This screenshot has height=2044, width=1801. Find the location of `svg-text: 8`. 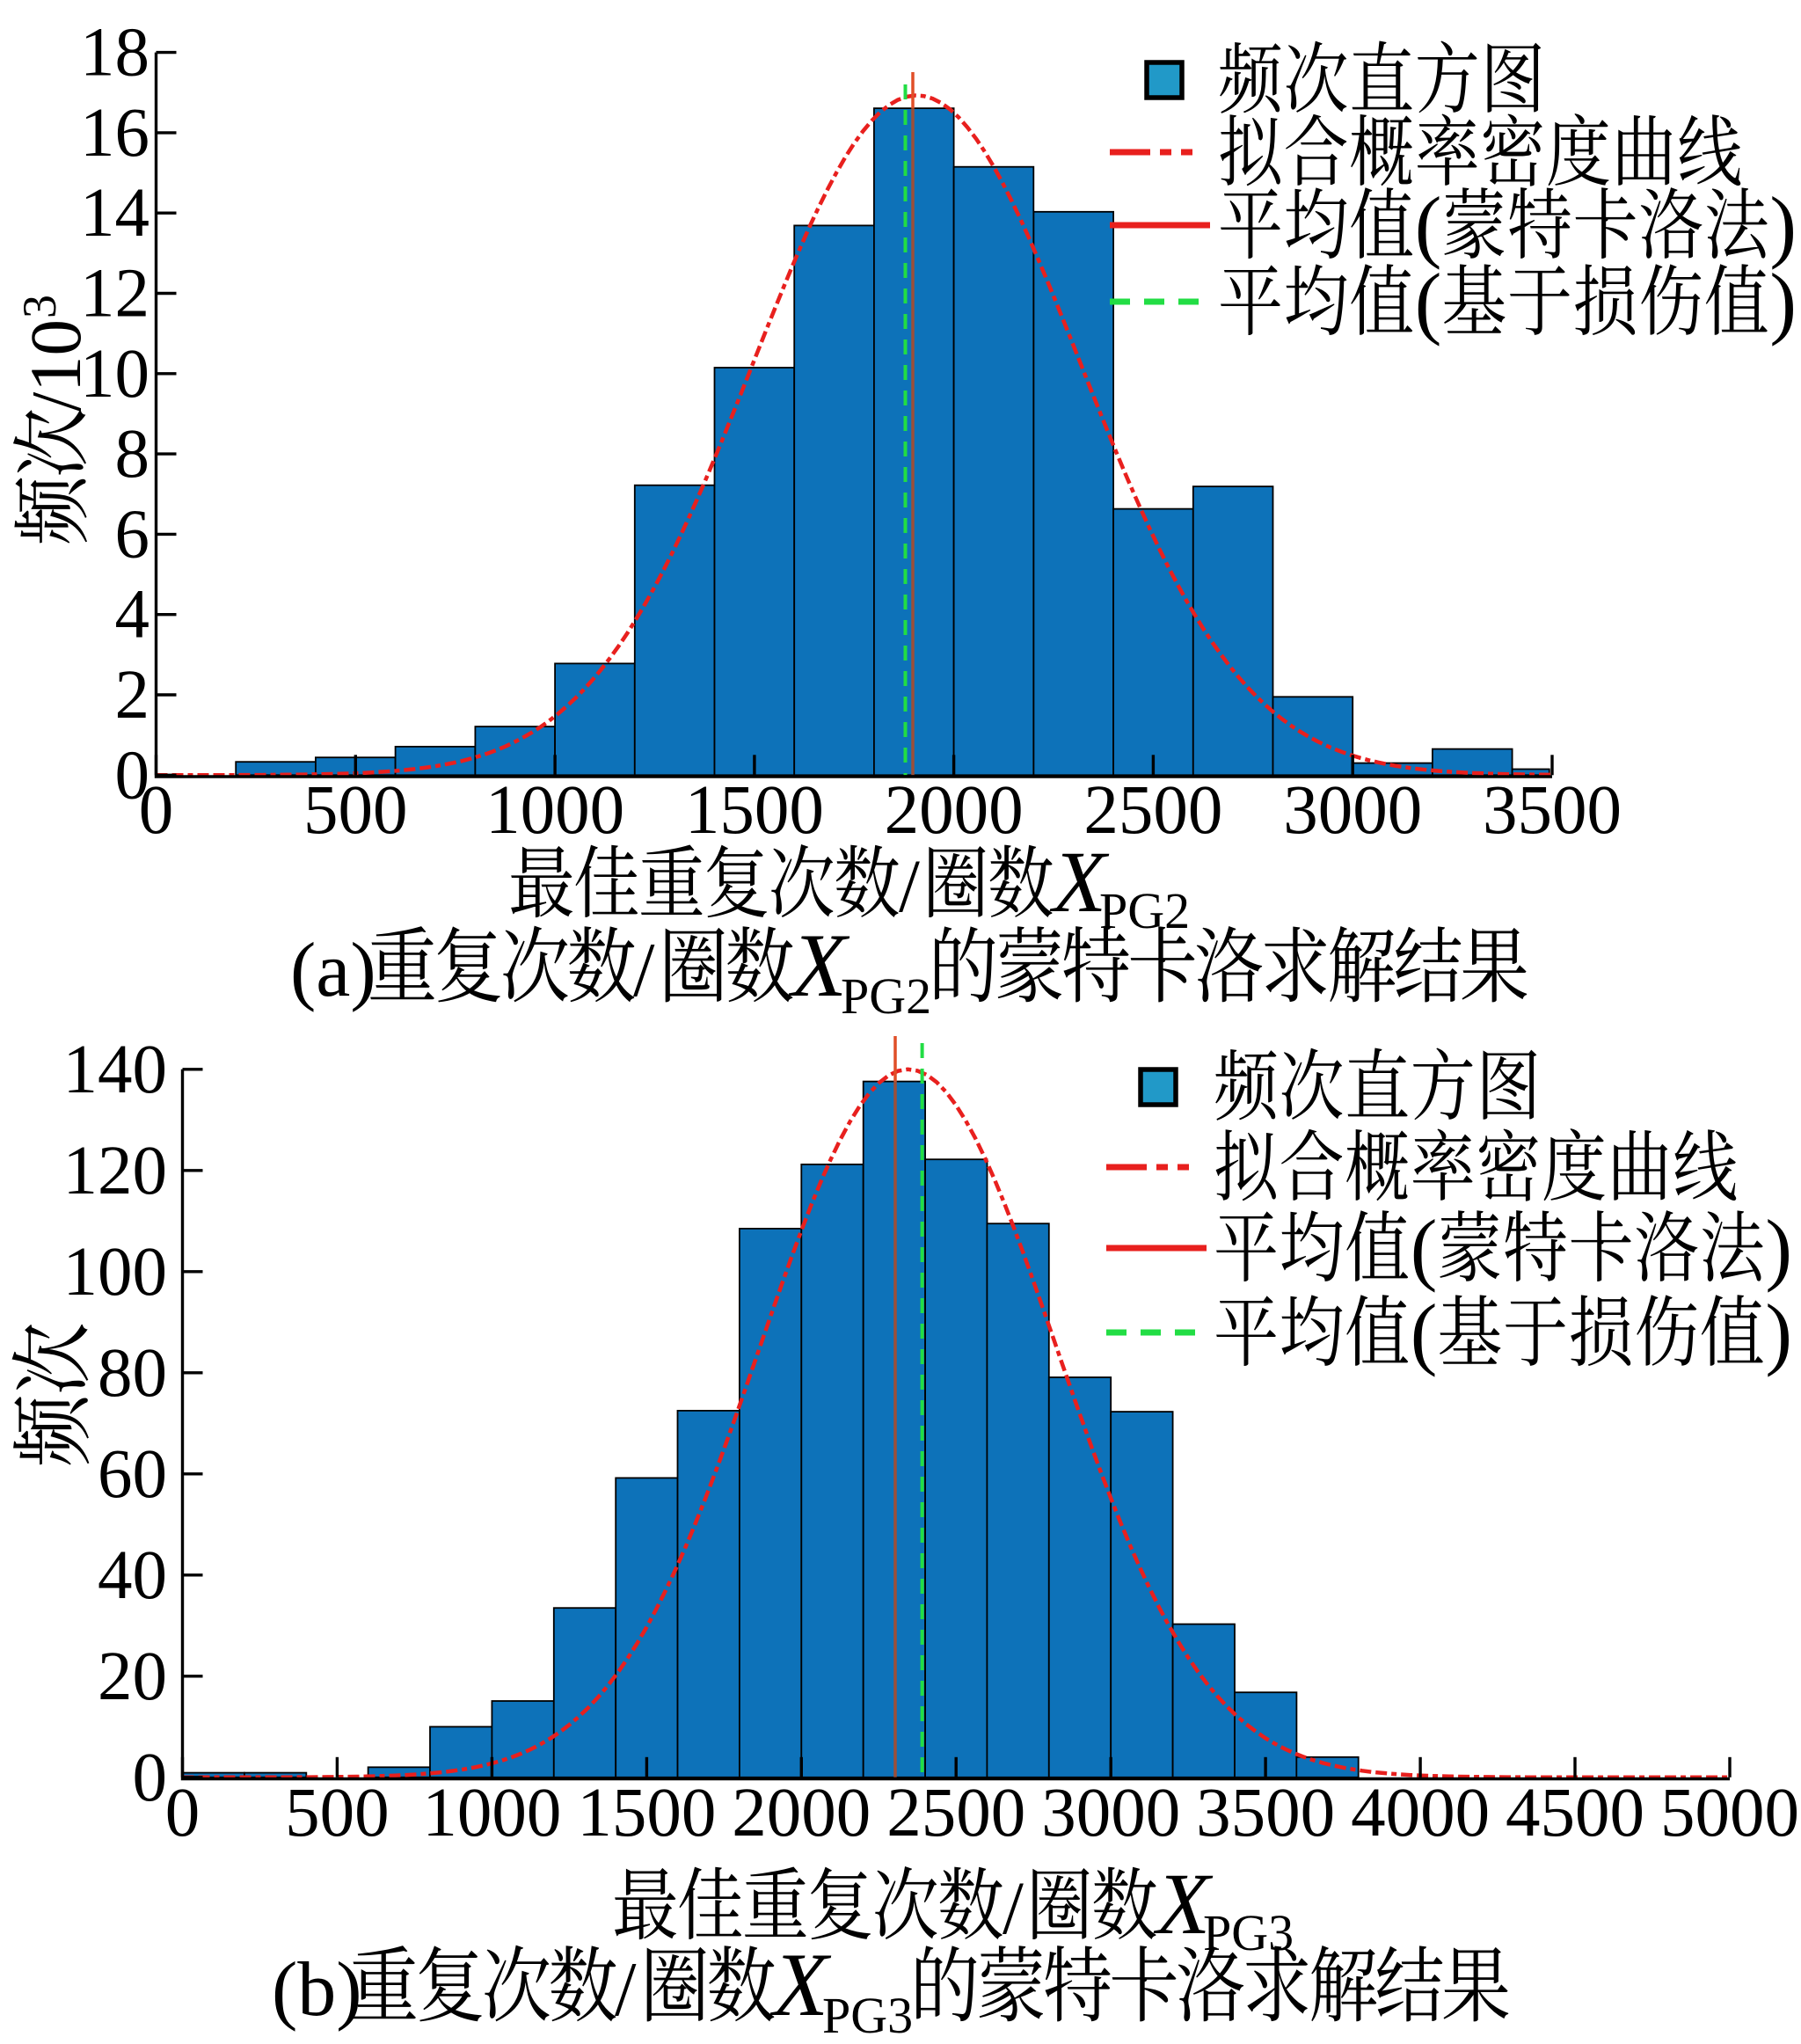

svg-text: 8 is located at coordinates (132, 455).